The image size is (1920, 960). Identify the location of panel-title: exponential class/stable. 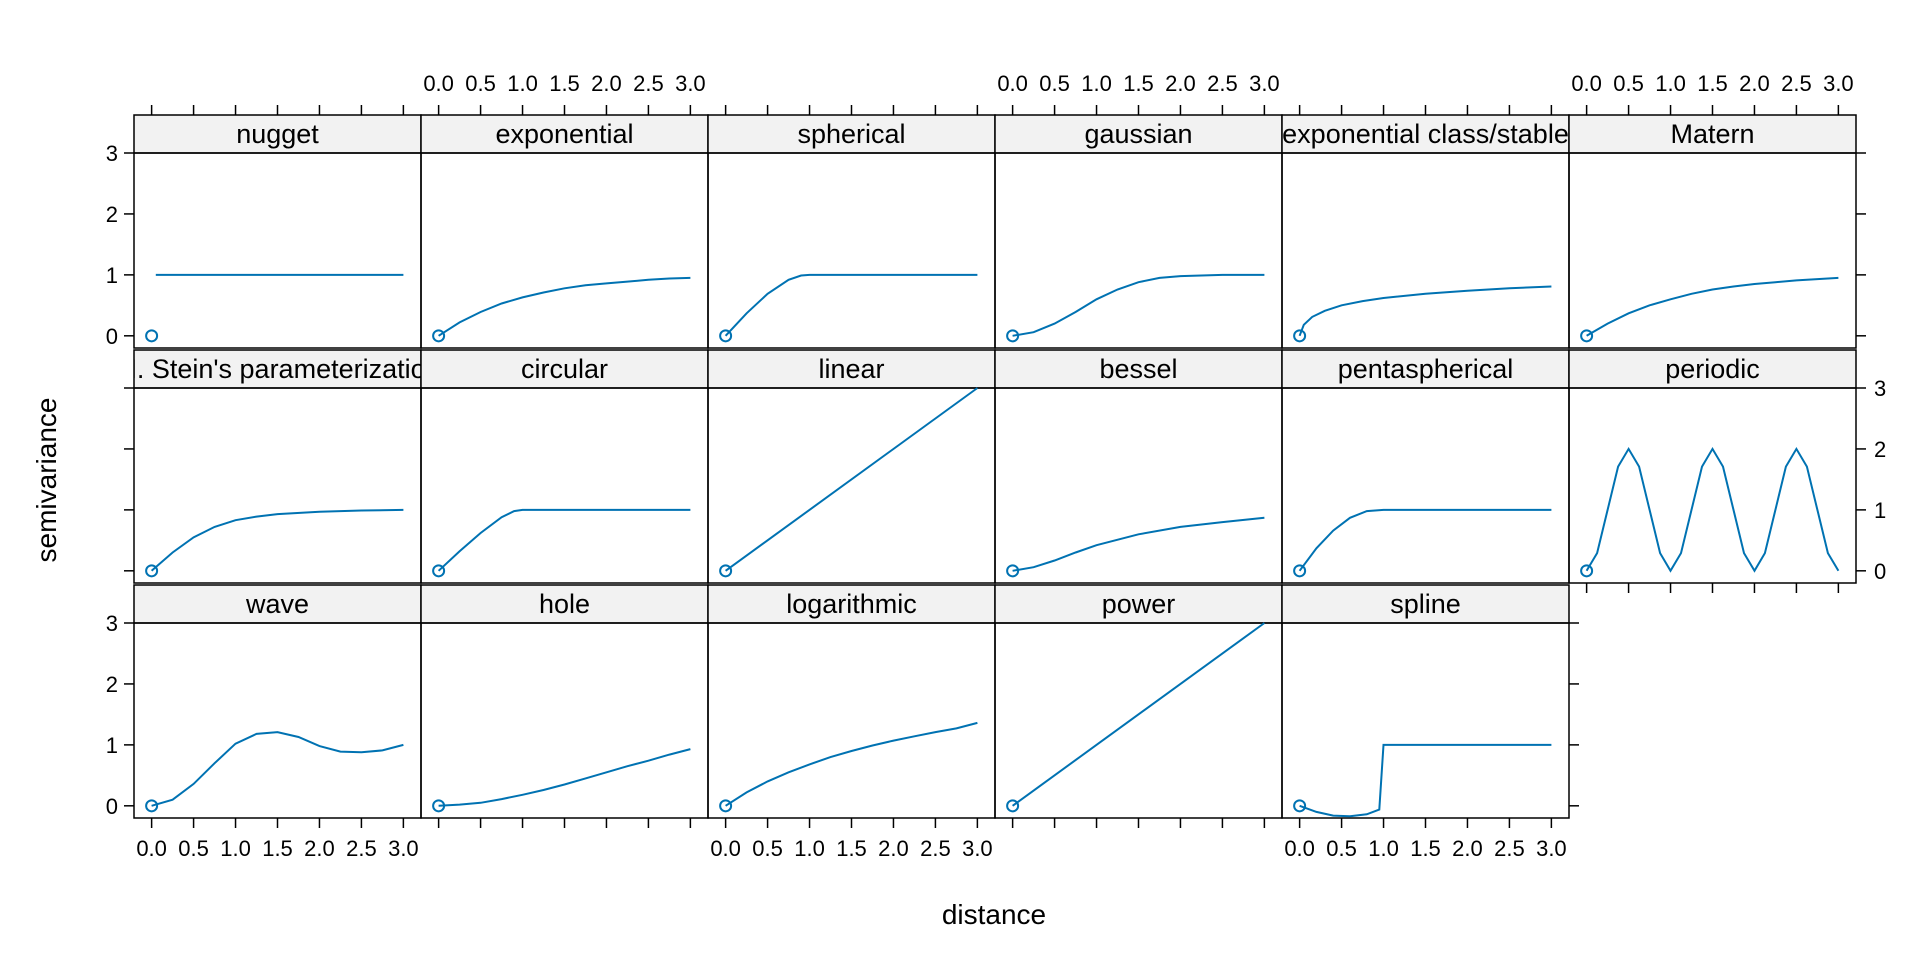
(1425, 134).